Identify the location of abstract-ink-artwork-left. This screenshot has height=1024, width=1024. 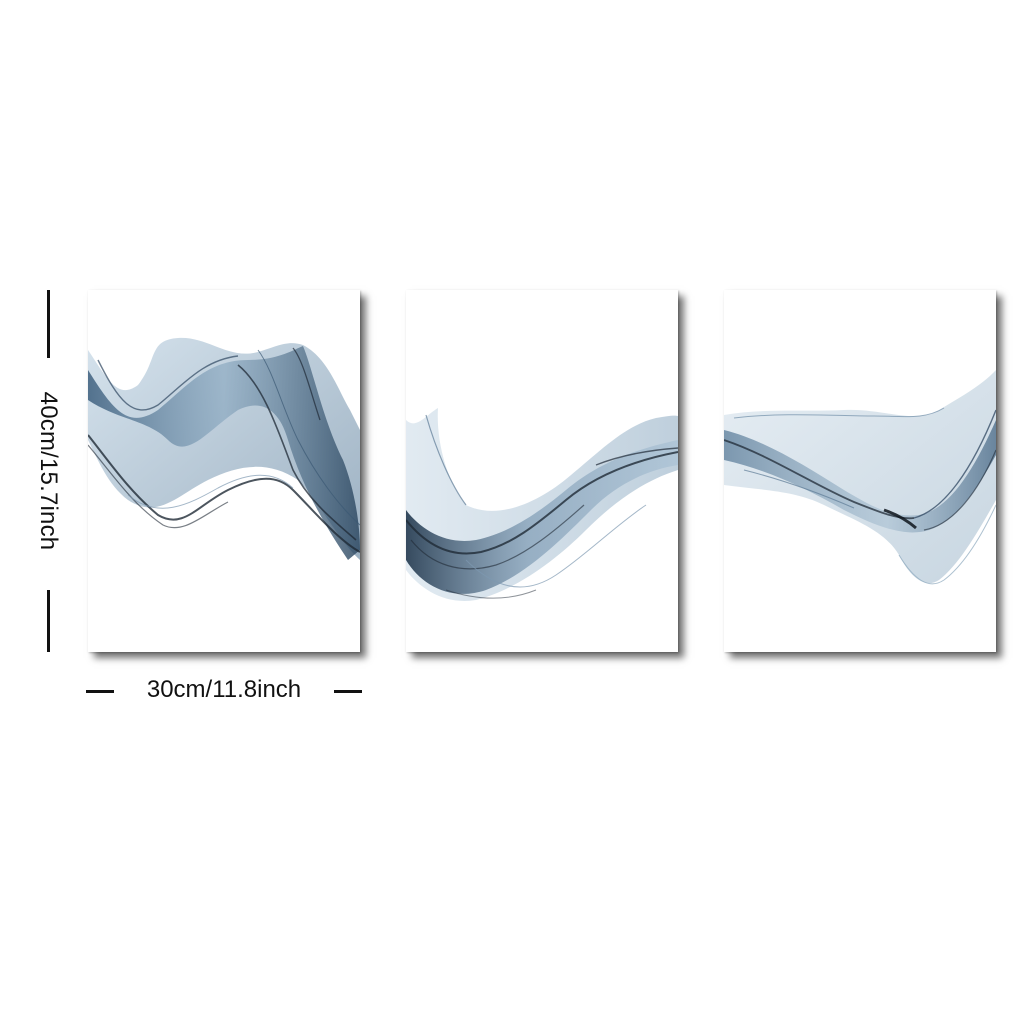
(224, 471).